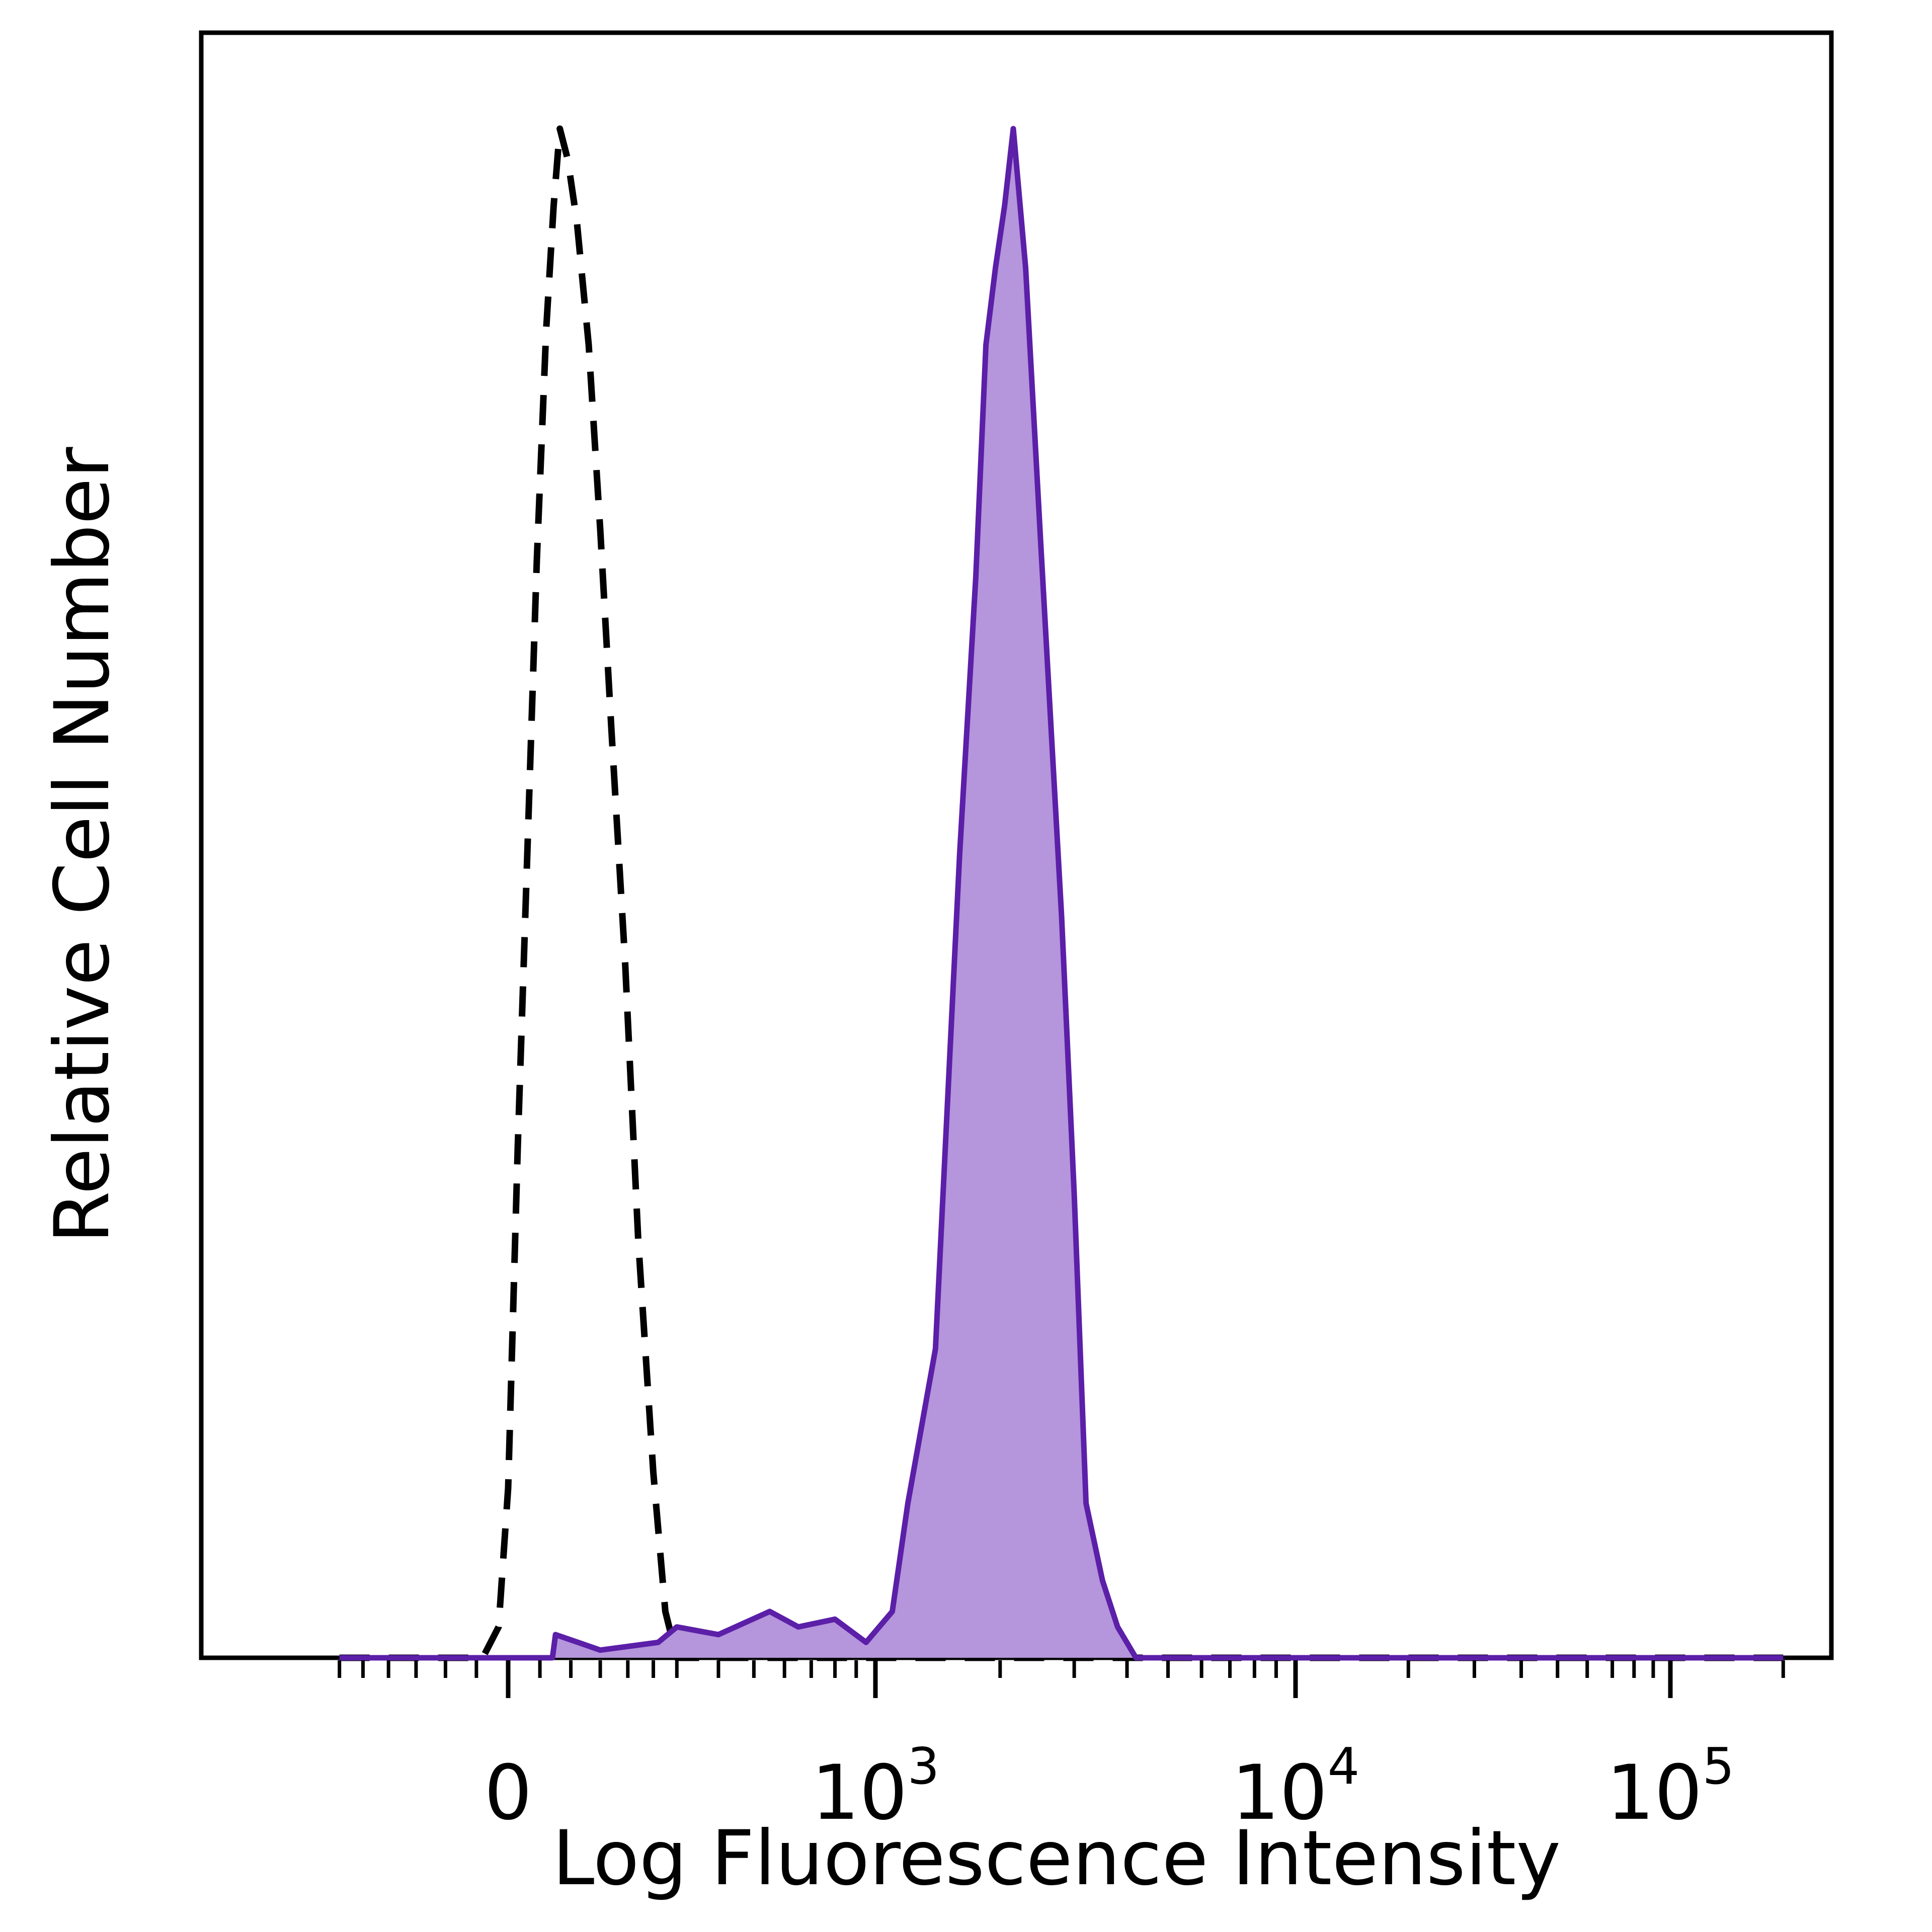  I want to click on x-tick-label: 10³, so click(876, 1787).